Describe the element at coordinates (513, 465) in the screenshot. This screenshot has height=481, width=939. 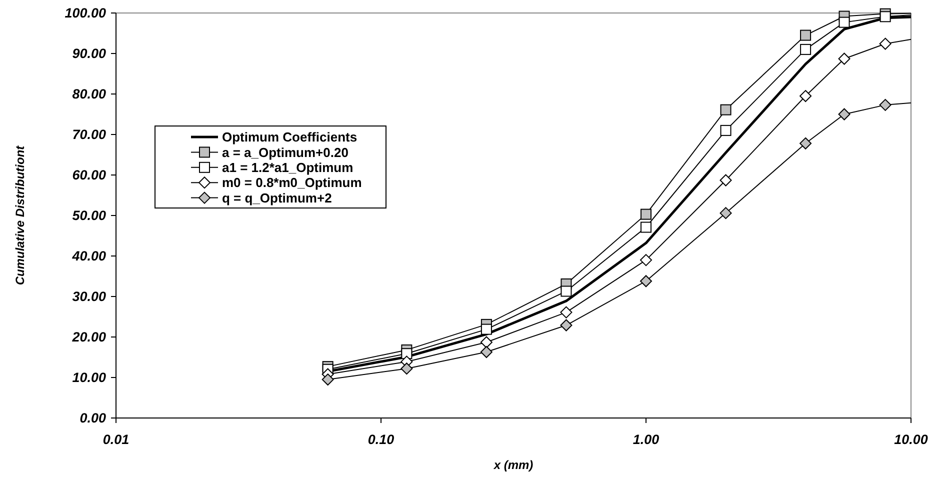
I see `x-axis-title: x (mm)` at that location.